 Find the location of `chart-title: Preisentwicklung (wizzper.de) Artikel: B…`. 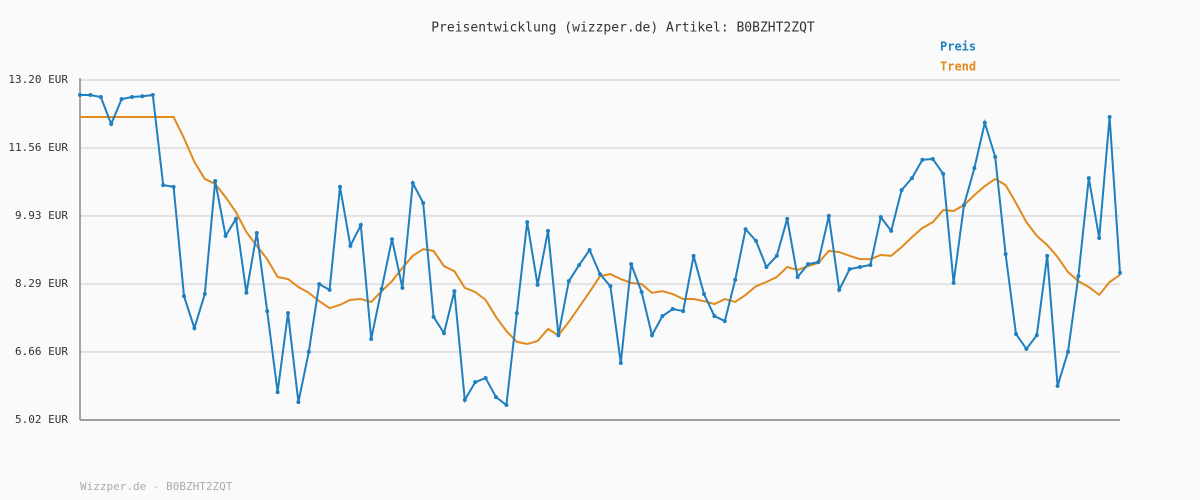

chart-title: Preisentwicklung (wizzper.de) Artikel: B… is located at coordinates (623, 28).